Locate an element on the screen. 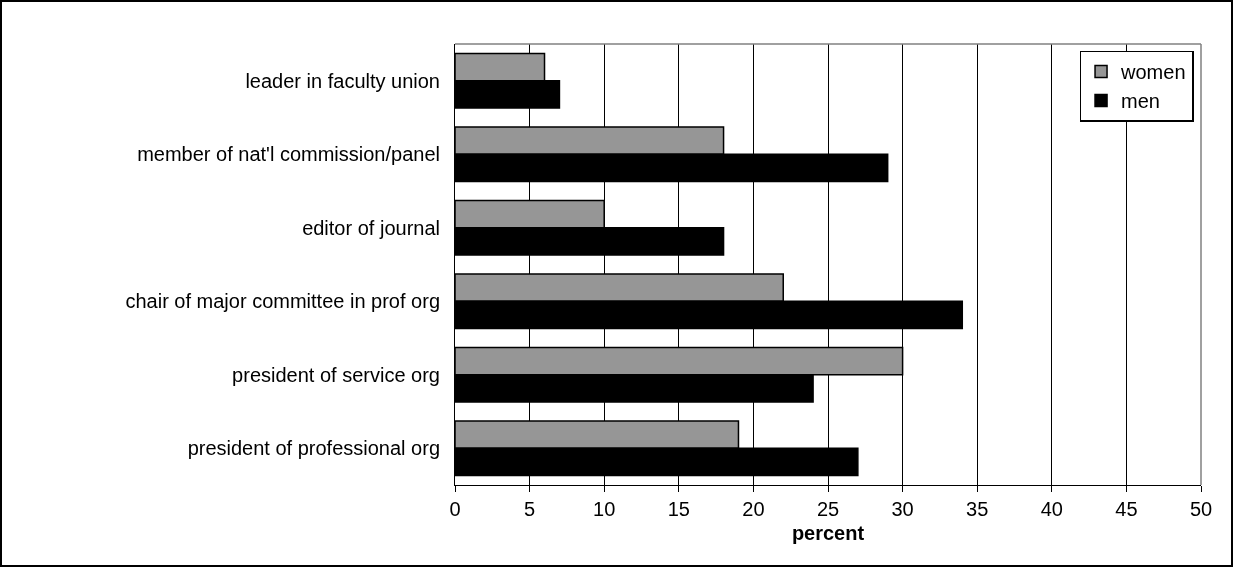  y-tick-label: chair of major committee in prof org is located at coordinates (282, 301).